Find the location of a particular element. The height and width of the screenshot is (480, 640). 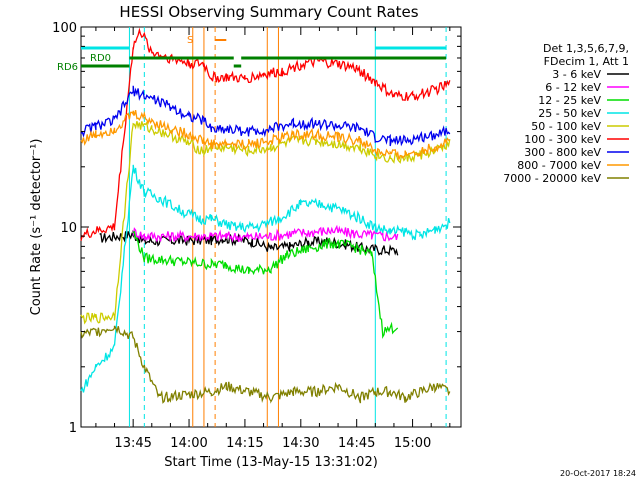

legend-header-2: FDecim 1, Att 1 is located at coordinates (586, 61).